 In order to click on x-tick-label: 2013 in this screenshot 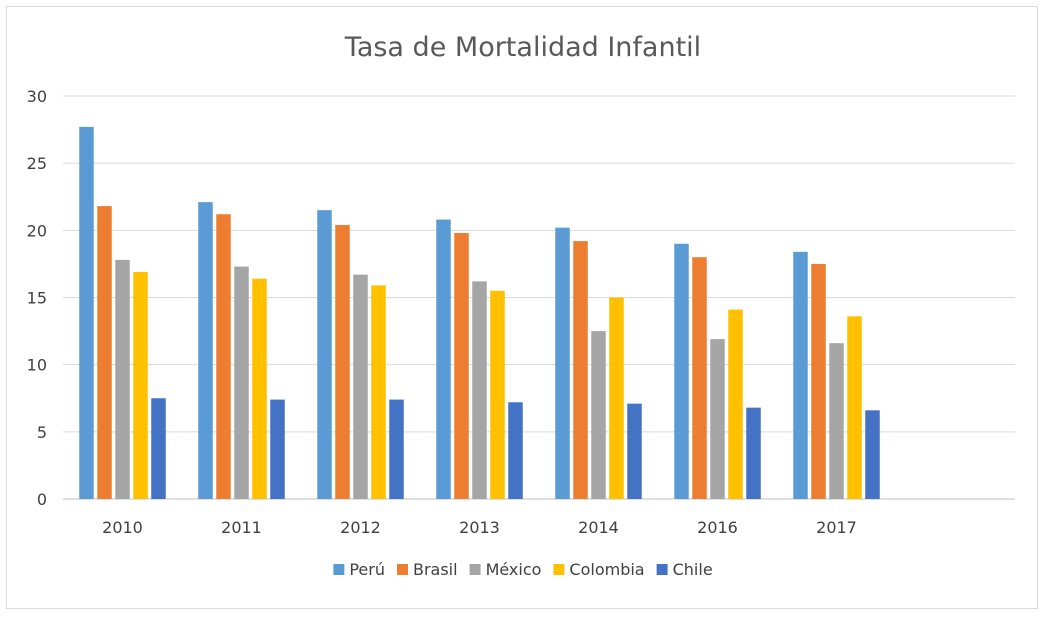, I will do `click(479, 527)`.